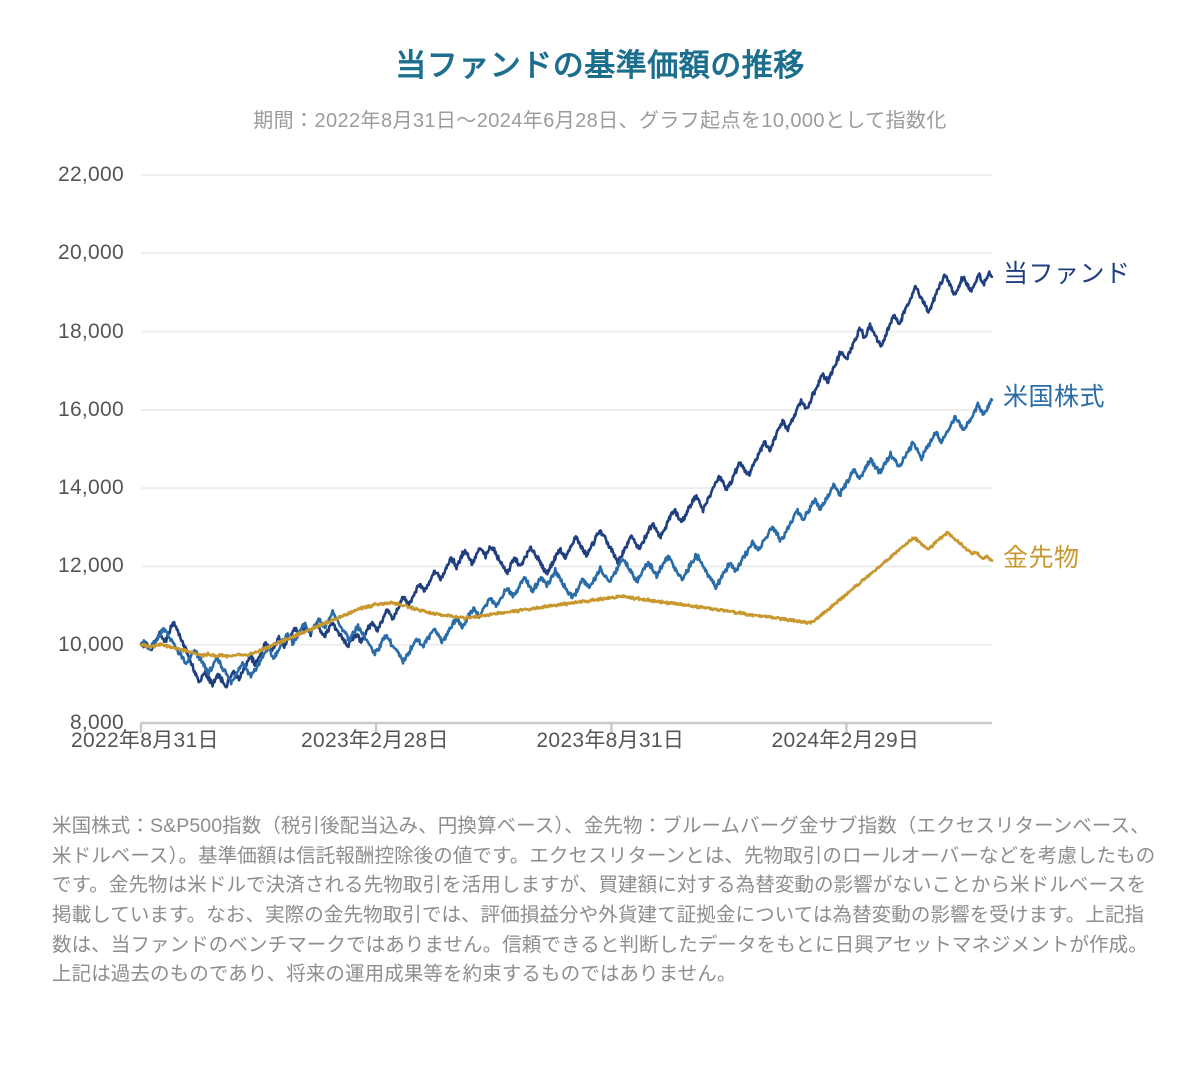 This screenshot has width=1200, height=1065. What do you see at coordinates (375, 740) in the screenshot?
I see `x-axis-tick-label: 2023年2月28日` at bounding box center [375, 740].